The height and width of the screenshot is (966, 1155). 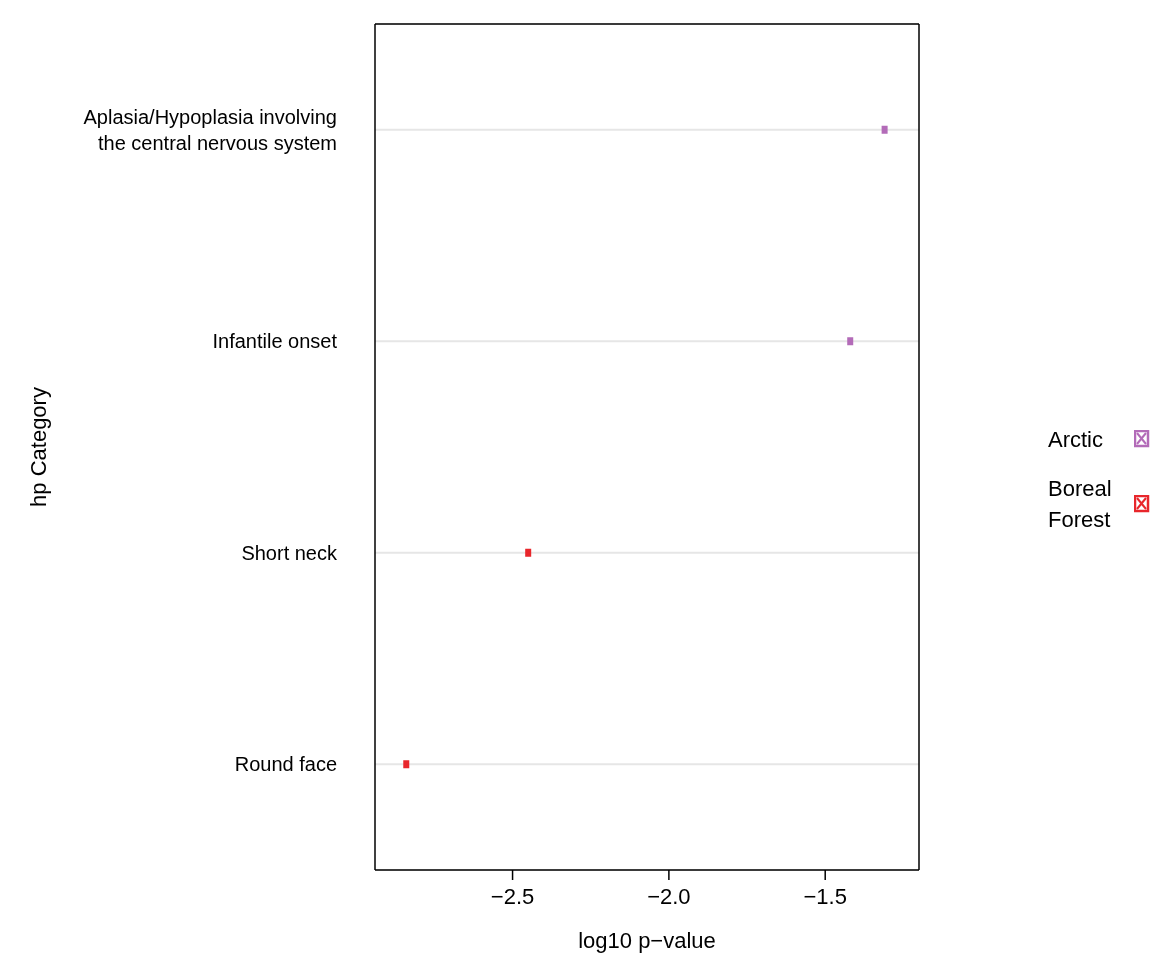 I want to click on legend-label: Arctic, so click(x=1076, y=439).